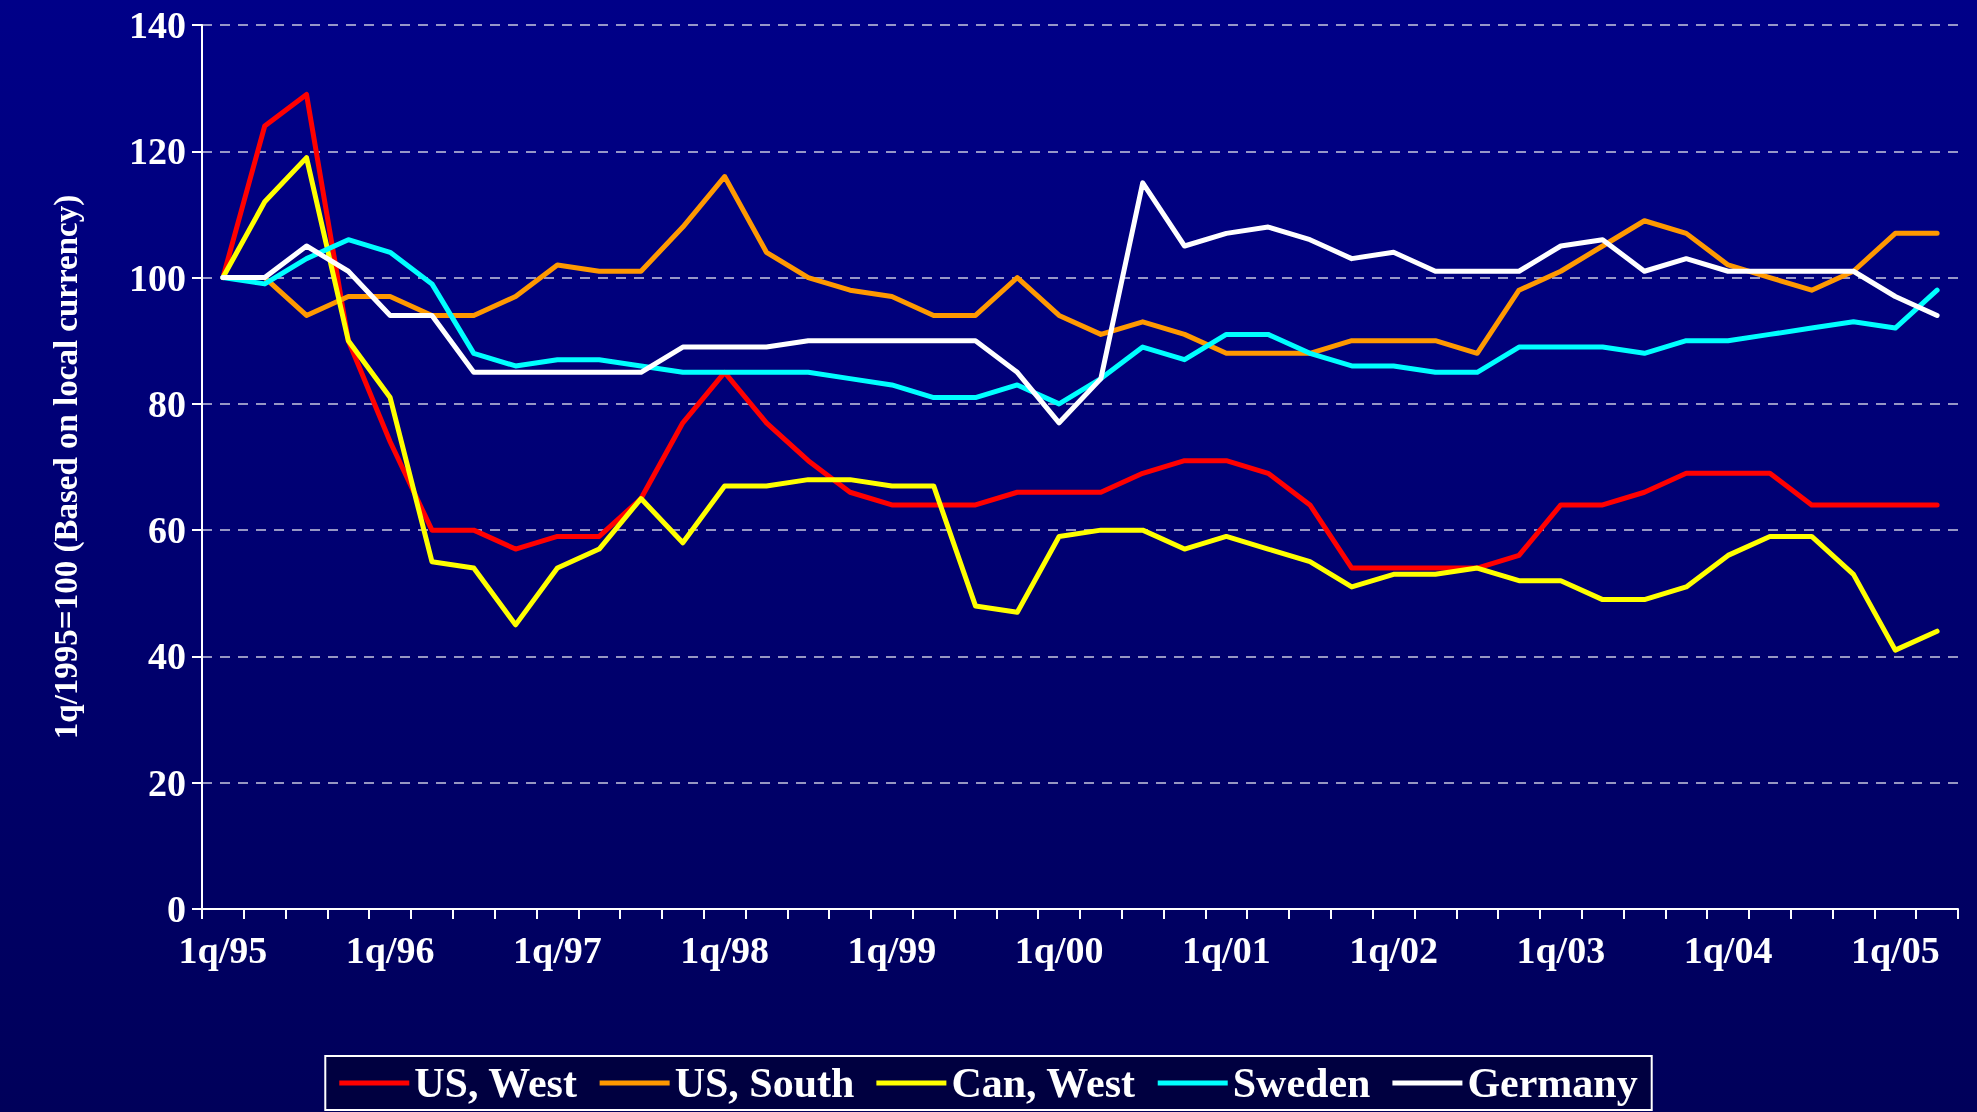 This screenshot has width=1977, height=1112. What do you see at coordinates (495, 1083) in the screenshot?
I see `legend-label: US, West` at bounding box center [495, 1083].